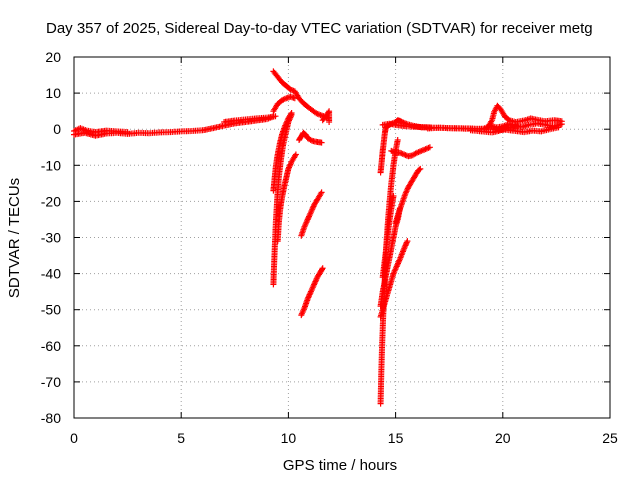 Image resolution: width=640 pixels, height=480 pixels. What do you see at coordinates (396, 438) in the screenshot?
I see `x-tick-label: 15` at bounding box center [396, 438].